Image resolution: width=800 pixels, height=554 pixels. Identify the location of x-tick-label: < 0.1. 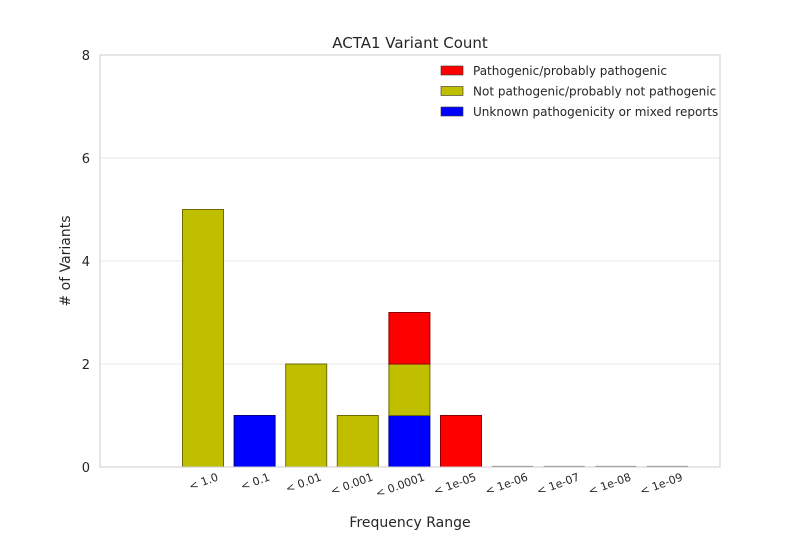
(255, 482).